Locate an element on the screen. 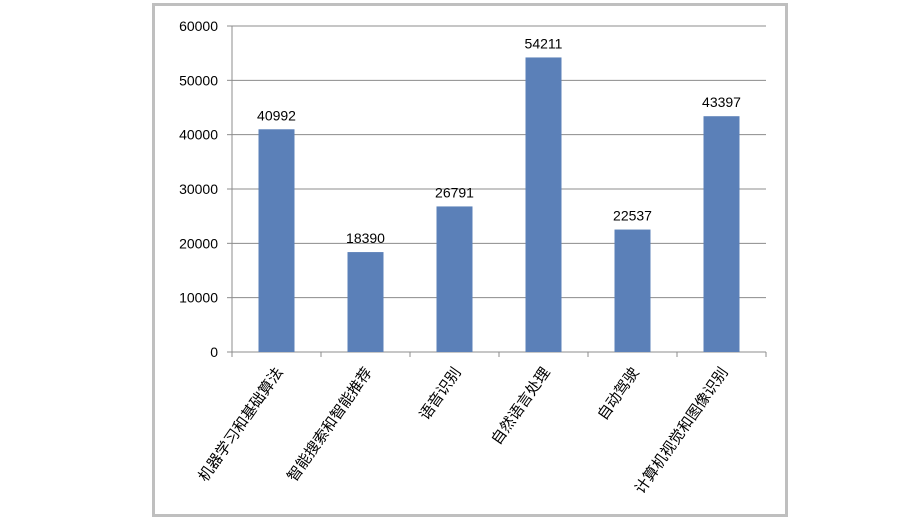 The height and width of the screenshot is (524, 924). y-tick-label: 40000 is located at coordinates (198, 135).